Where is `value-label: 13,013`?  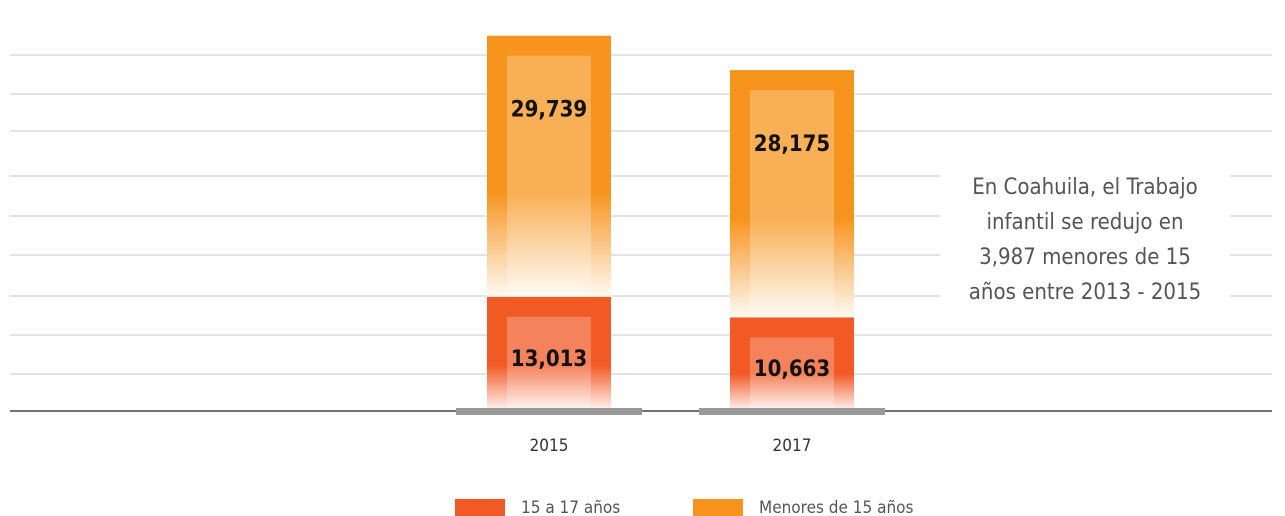 value-label: 13,013 is located at coordinates (549, 359).